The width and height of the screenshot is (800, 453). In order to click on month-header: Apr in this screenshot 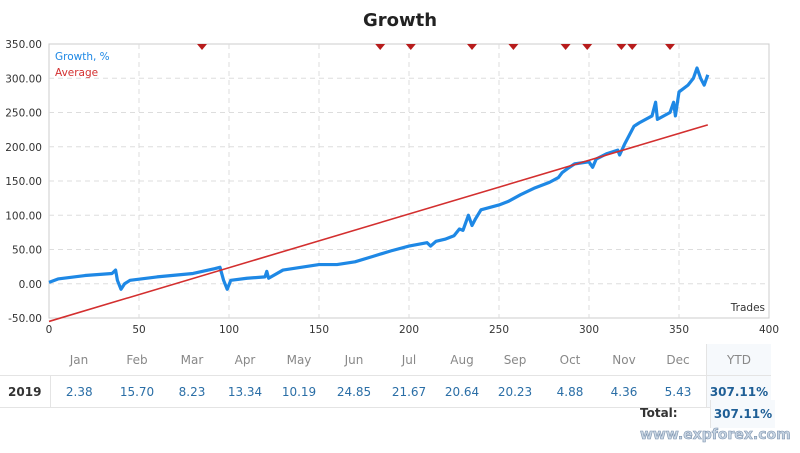, I will do `click(245, 360)`.